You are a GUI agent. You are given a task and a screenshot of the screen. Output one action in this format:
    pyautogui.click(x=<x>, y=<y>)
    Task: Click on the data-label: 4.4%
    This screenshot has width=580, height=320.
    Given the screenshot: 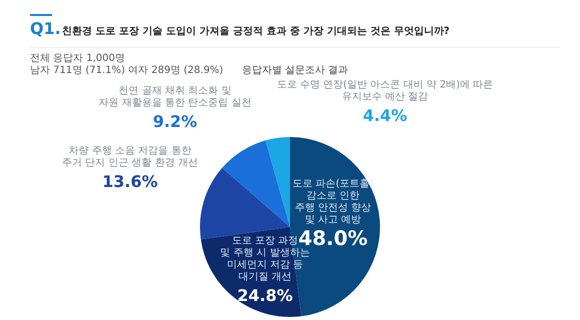 What is the action you would take?
    pyautogui.click(x=385, y=116)
    